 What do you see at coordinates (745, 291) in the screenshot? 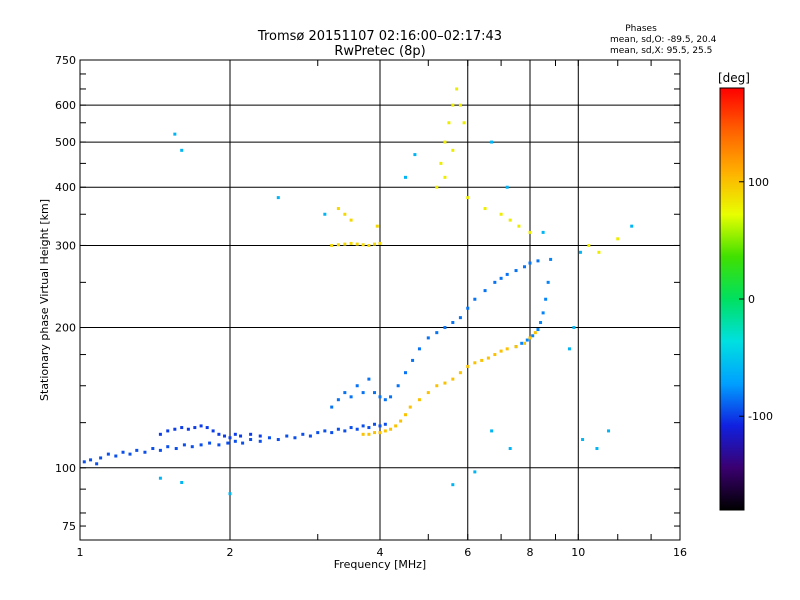
I see `colorbar: [deg] 100 0 -100` at bounding box center [745, 291].